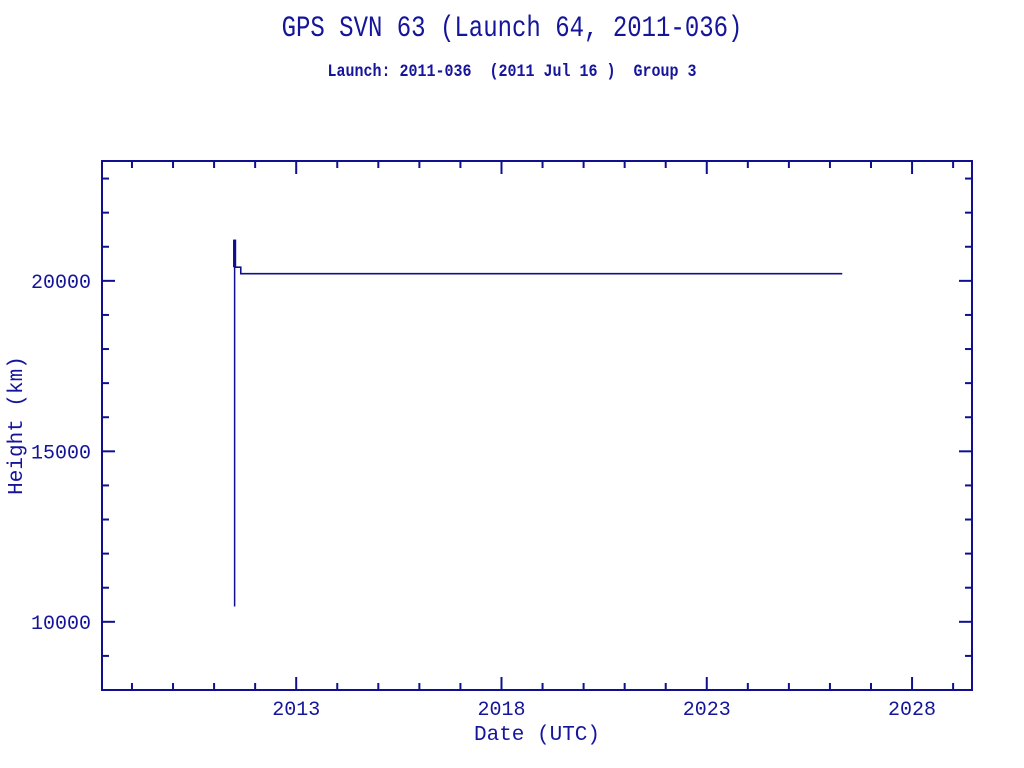 The image size is (1024, 768). What do you see at coordinates (61, 624) in the screenshot?
I see `y-tick-label: 10000` at bounding box center [61, 624].